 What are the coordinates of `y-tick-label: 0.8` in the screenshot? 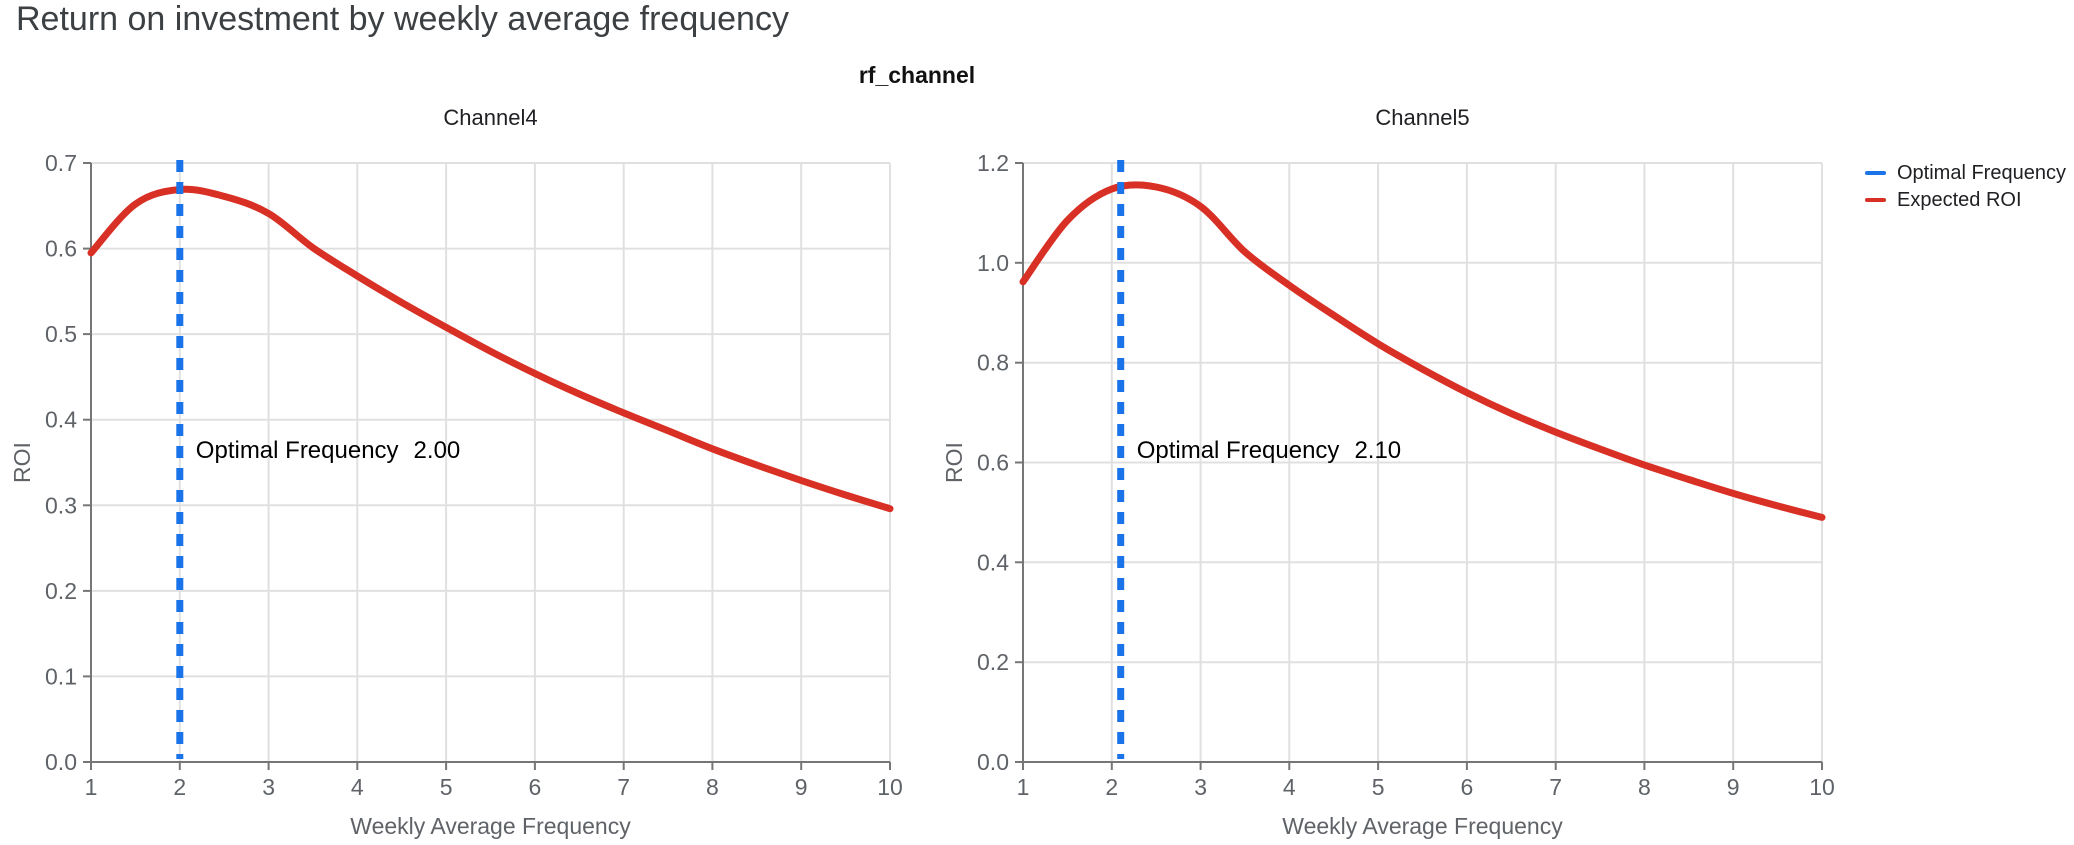 It's located at (993, 363).